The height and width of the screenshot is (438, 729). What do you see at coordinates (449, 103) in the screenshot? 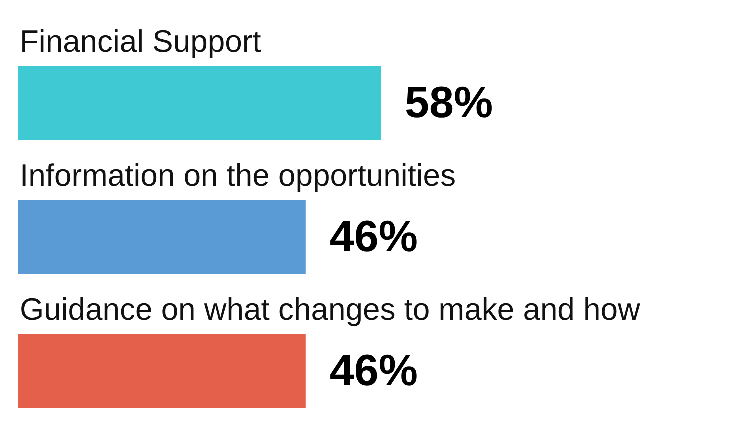
I see `data-label: 58%` at bounding box center [449, 103].